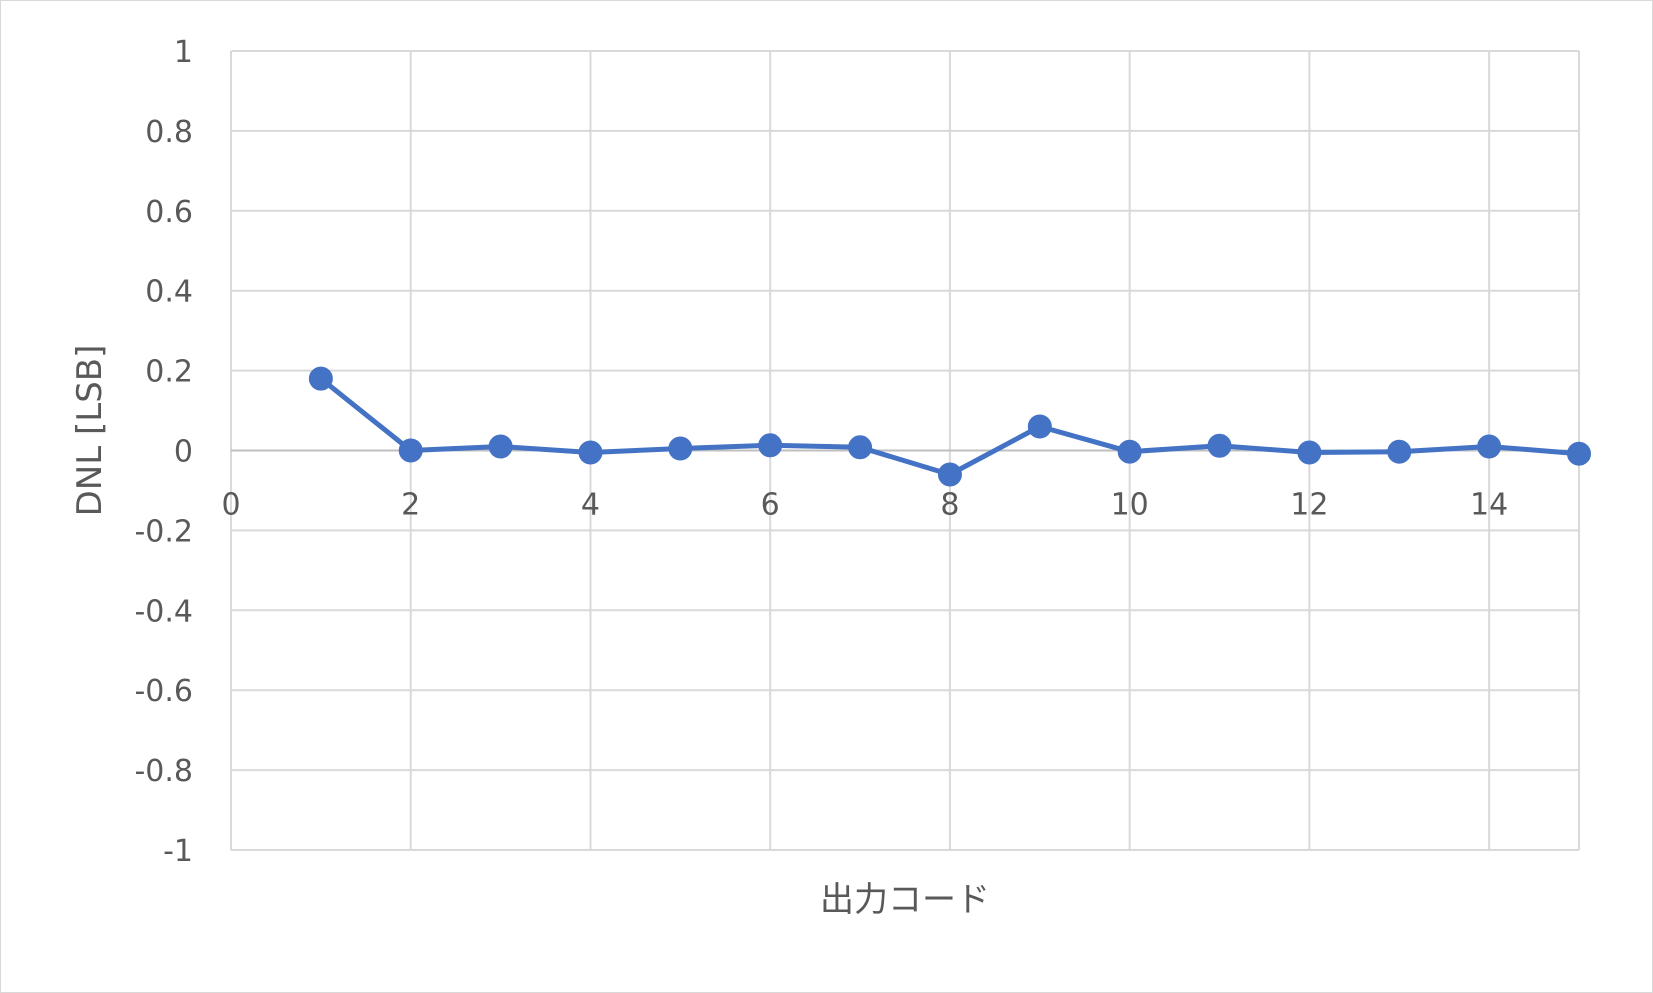 This screenshot has height=993, width=1653. What do you see at coordinates (949, 426) in the screenshot?
I see `series-group` at bounding box center [949, 426].